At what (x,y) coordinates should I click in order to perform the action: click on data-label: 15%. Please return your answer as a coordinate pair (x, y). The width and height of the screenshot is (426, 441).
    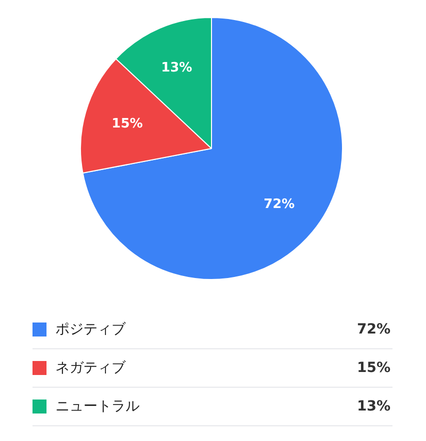
    Looking at the image, I should click on (127, 124).